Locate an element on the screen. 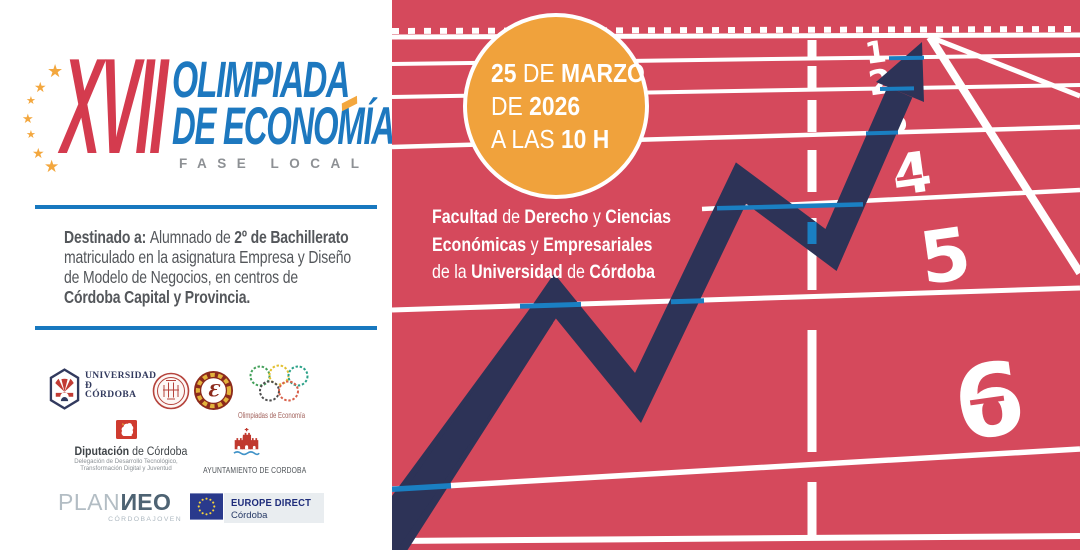 Image resolution: width=1080 pixels, height=550 pixels. audience-line: Córdoba Capital y Provincia. is located at coordinates (157, 297).